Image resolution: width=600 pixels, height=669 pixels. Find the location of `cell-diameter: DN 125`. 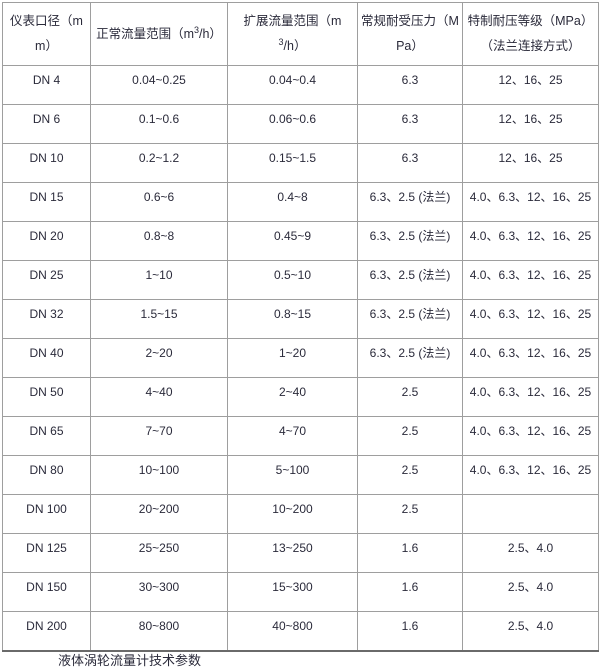

cell-diameter: DN 125 is located at coordinates (46, 553).